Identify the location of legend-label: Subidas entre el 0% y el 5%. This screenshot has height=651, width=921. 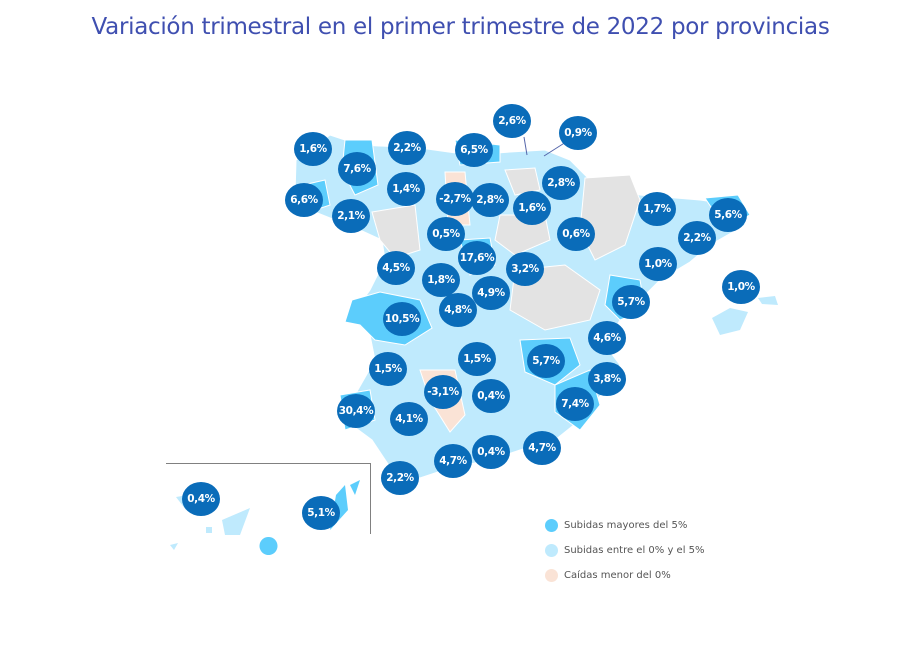
(634, 550).